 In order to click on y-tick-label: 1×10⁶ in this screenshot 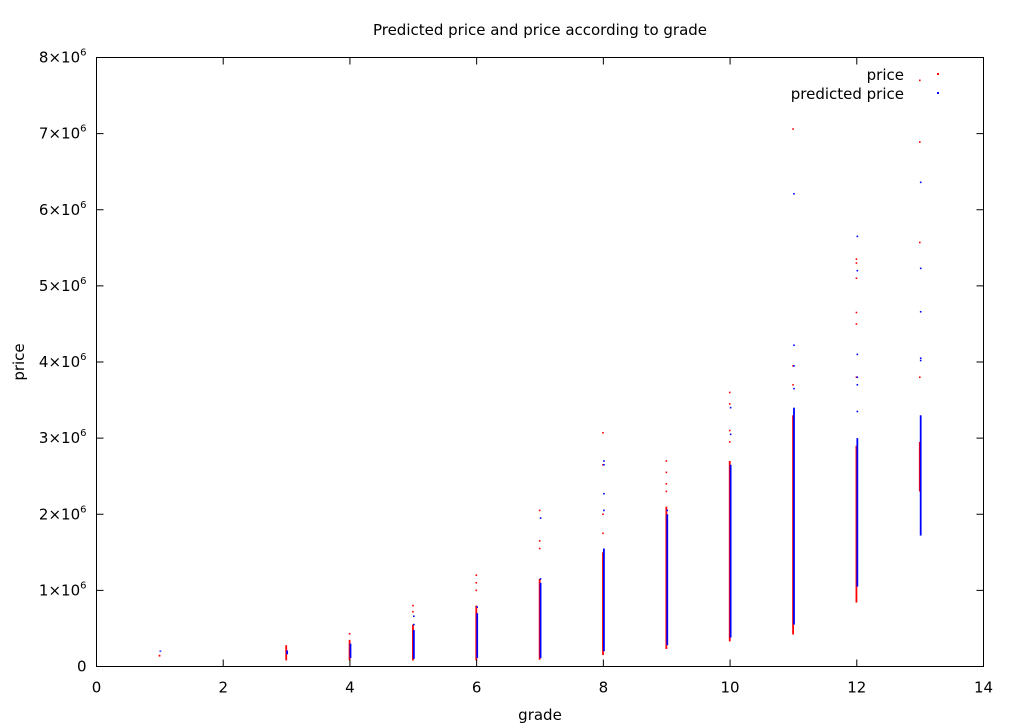, I will do `click(63, 589)`.